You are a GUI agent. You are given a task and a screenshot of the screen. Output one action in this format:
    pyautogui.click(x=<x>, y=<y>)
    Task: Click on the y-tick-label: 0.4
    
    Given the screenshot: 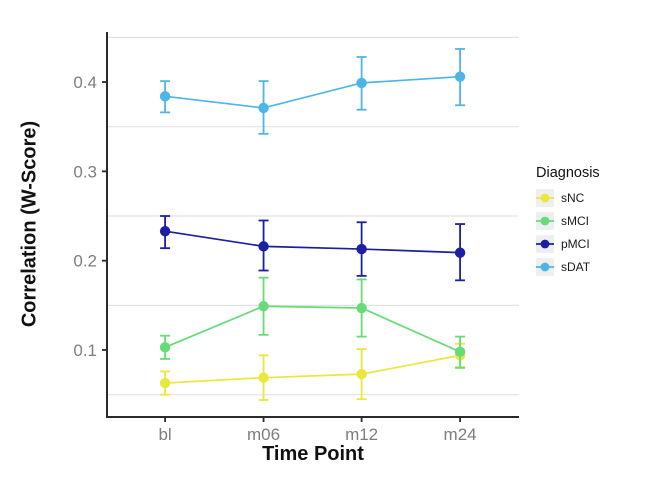 What is the action you would take?
    pyautogui.click(x=85, y=82)
    